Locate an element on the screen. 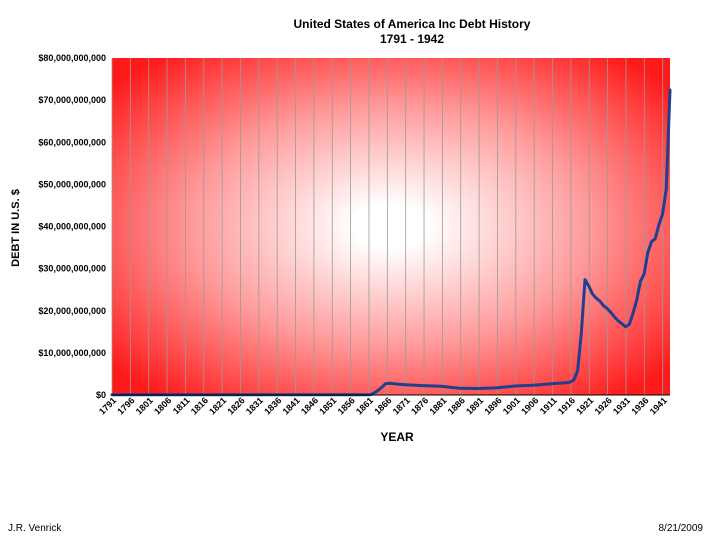  x-tick-label: 1801 is located at coordinates (144, 405).